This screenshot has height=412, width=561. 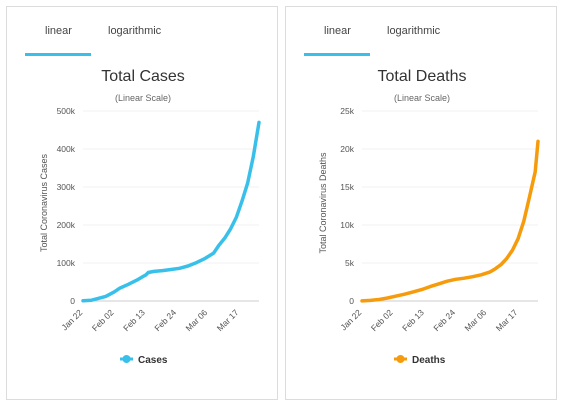 What do you see at coordinates (347, 187) in the screenshot?
I see `y-tick-label: 15k` at bounding box center [347, 187].